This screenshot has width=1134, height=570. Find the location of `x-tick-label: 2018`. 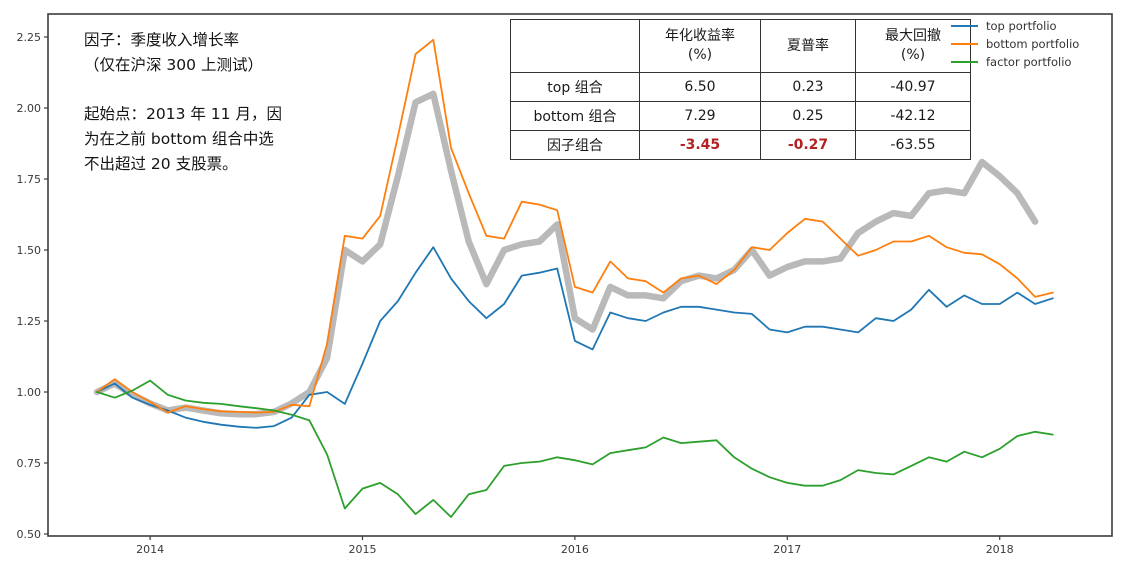

x-tick-label: 2018 is located at coordinates (1000, 549).